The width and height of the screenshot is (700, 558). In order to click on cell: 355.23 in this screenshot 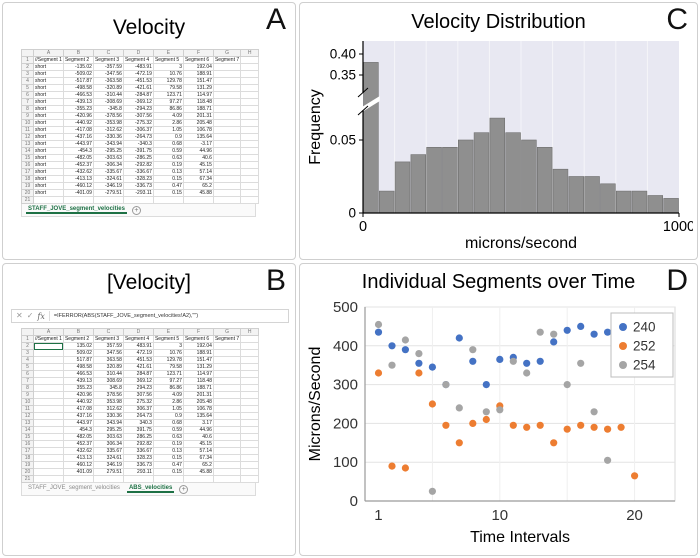, I will do `click(78, 388)`.